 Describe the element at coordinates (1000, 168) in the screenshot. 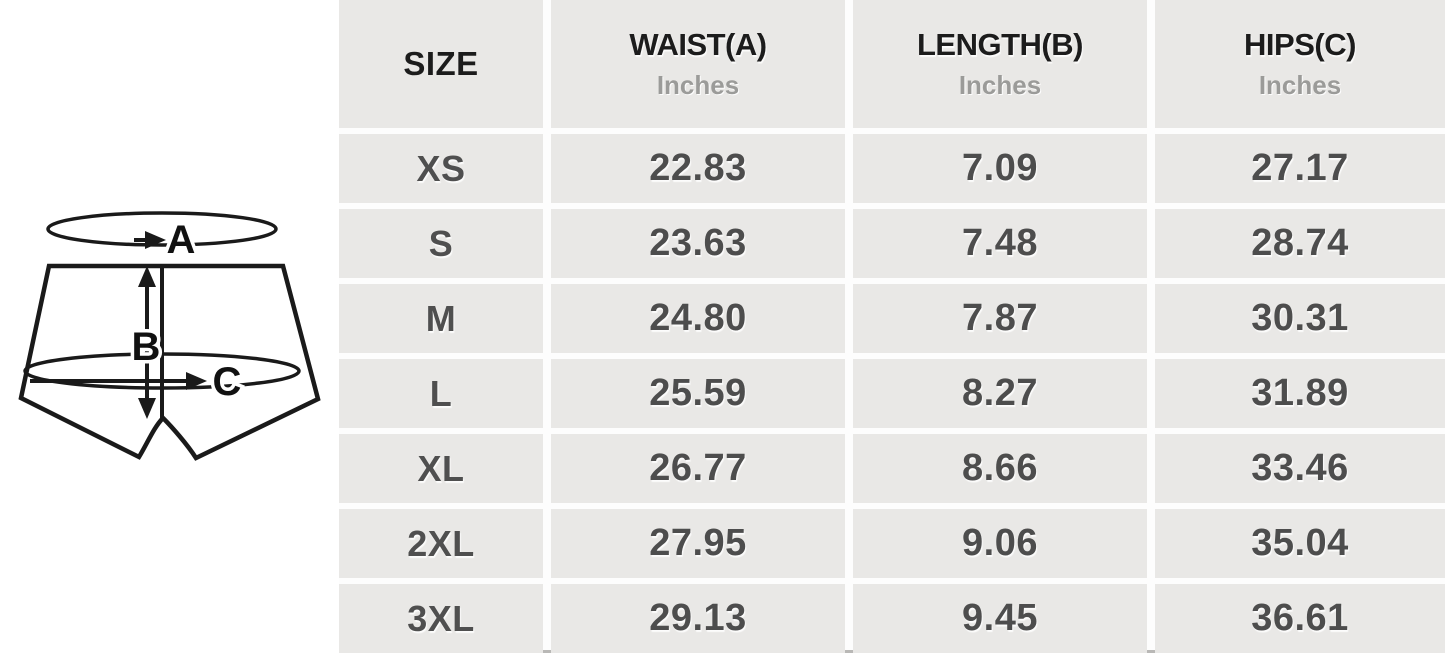

I see `row-xs-length: 7.09` at that location.